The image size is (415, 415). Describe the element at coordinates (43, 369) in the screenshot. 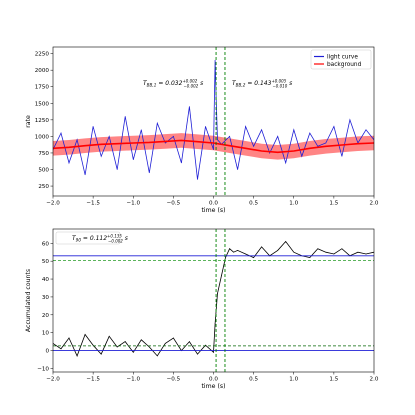

I see `y-tick-label: −10` at that location.